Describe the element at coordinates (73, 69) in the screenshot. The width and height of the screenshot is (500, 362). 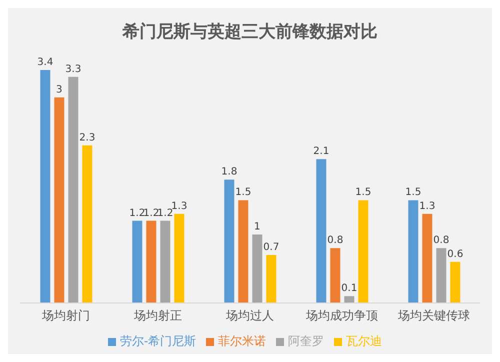
I see `data-label: 3.3` at that location.